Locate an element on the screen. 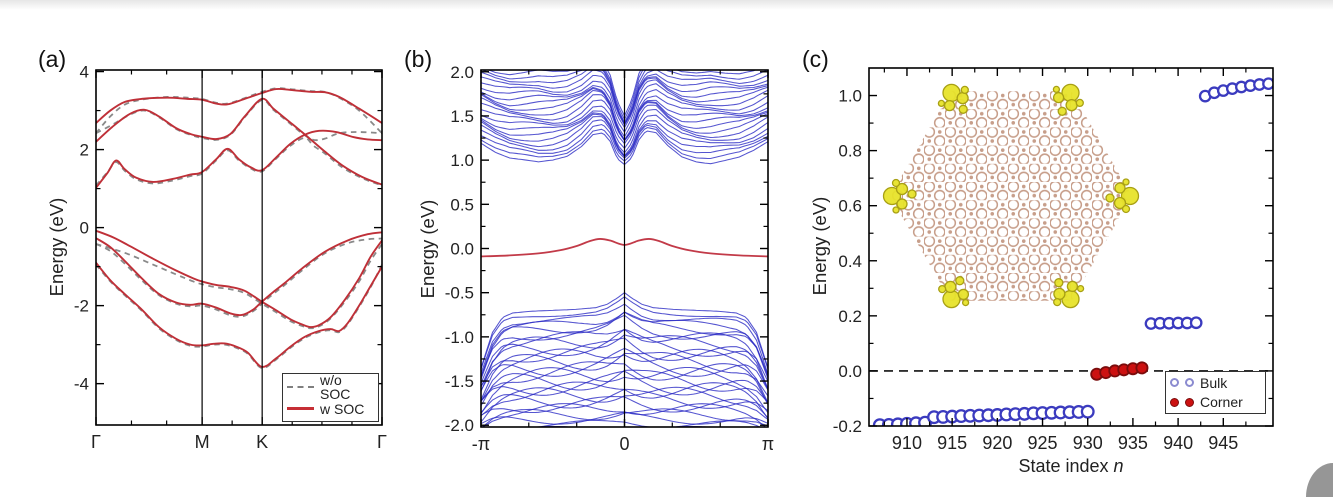  legend-row-bulk: Bulk is located at coordinates (1215, 383).